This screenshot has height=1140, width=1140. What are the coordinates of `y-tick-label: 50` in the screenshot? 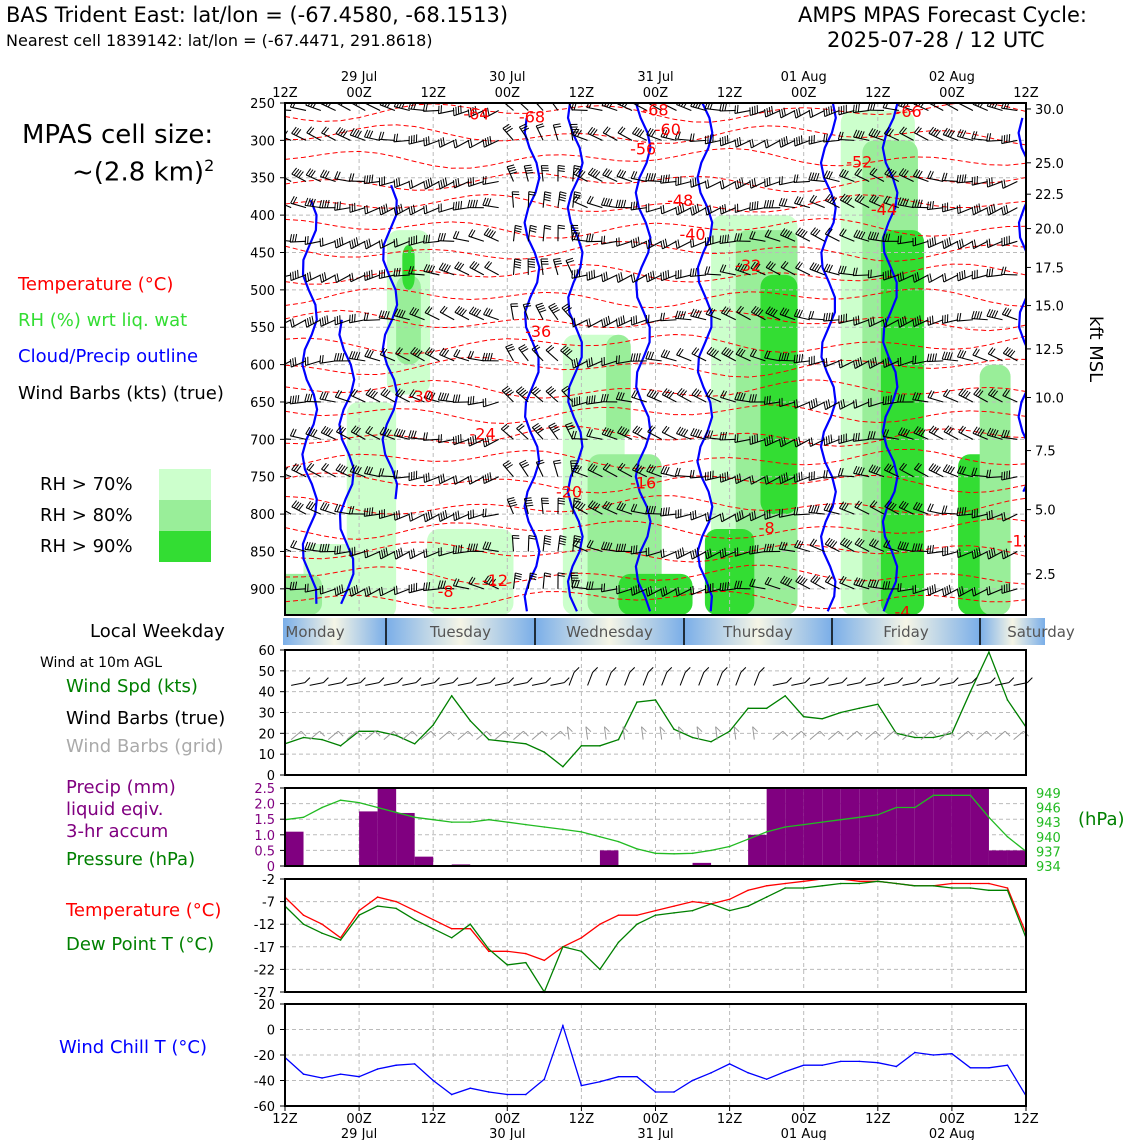 It's located at (266, 672).